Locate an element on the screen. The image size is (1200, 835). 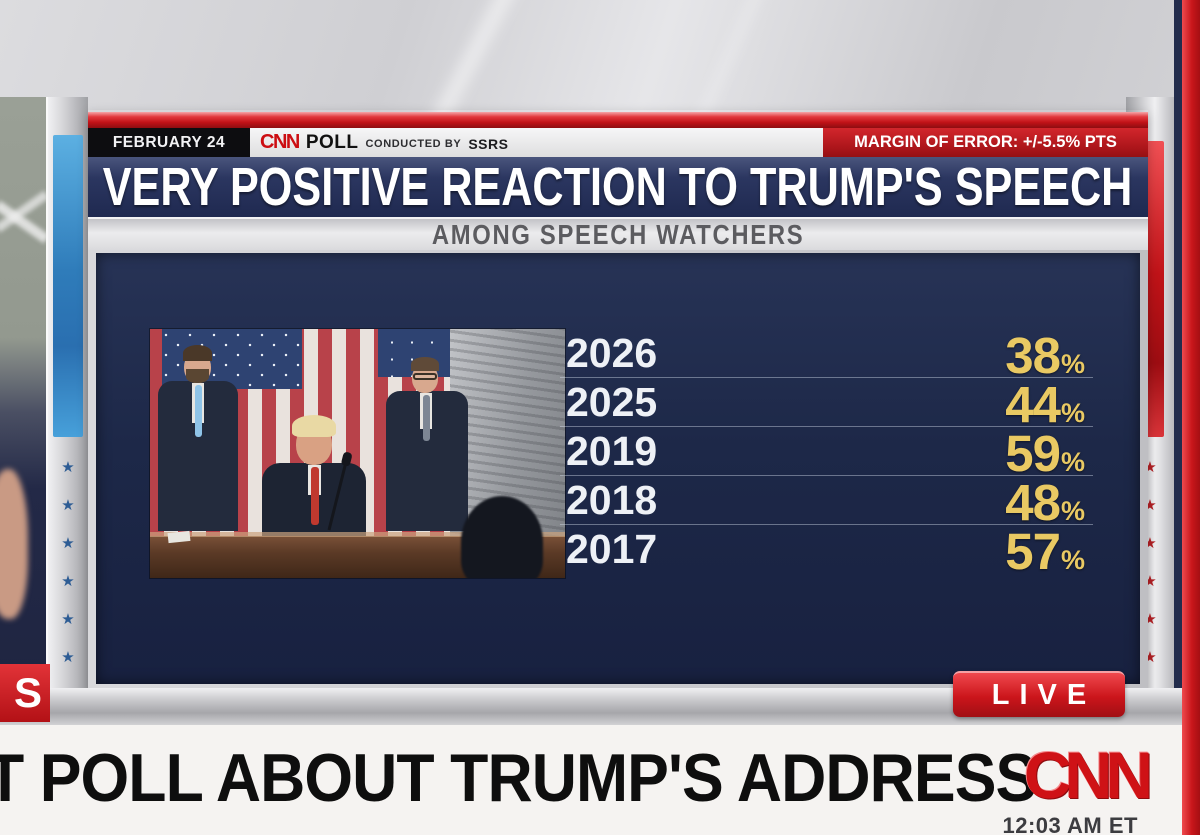
poll-percentage: 57 % is located at coordinates (1045, 551).